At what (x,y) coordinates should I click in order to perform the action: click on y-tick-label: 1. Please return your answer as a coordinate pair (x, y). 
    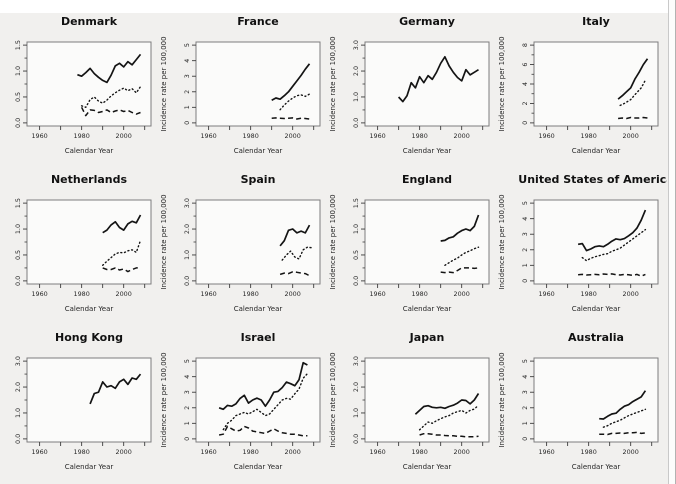
    Looking at the image, I should click on (525, 265).